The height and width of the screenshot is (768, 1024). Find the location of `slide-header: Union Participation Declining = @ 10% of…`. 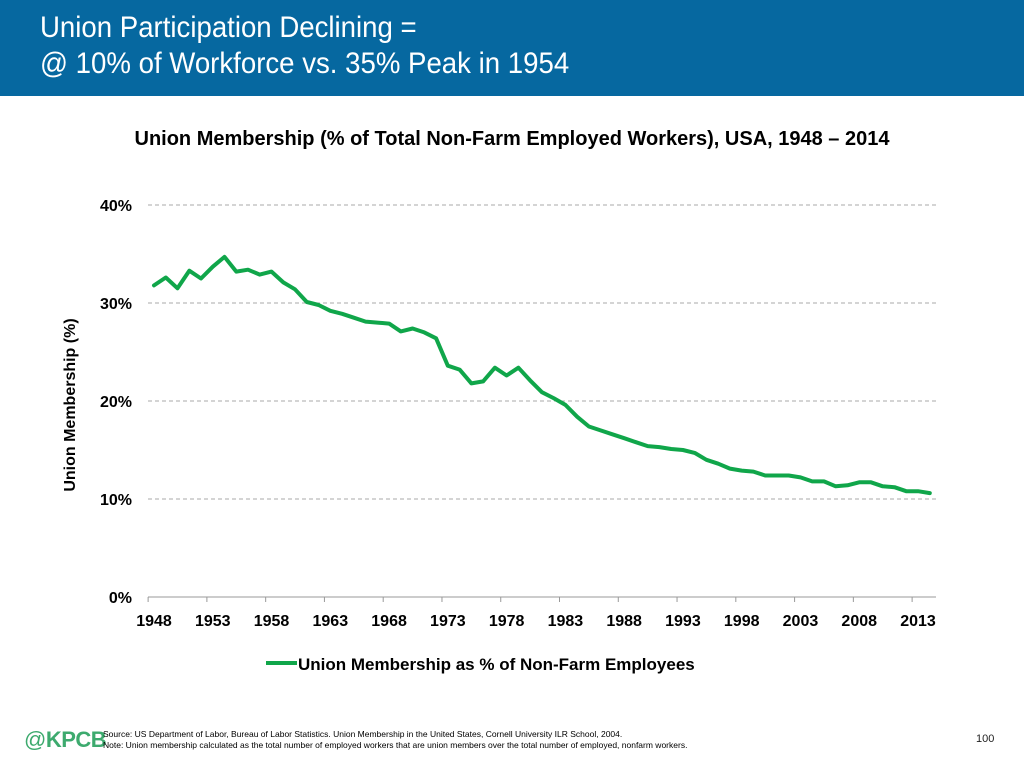

slide-header: Union Participation Declining = @ 10% of… is located at coordinates (512, 48).